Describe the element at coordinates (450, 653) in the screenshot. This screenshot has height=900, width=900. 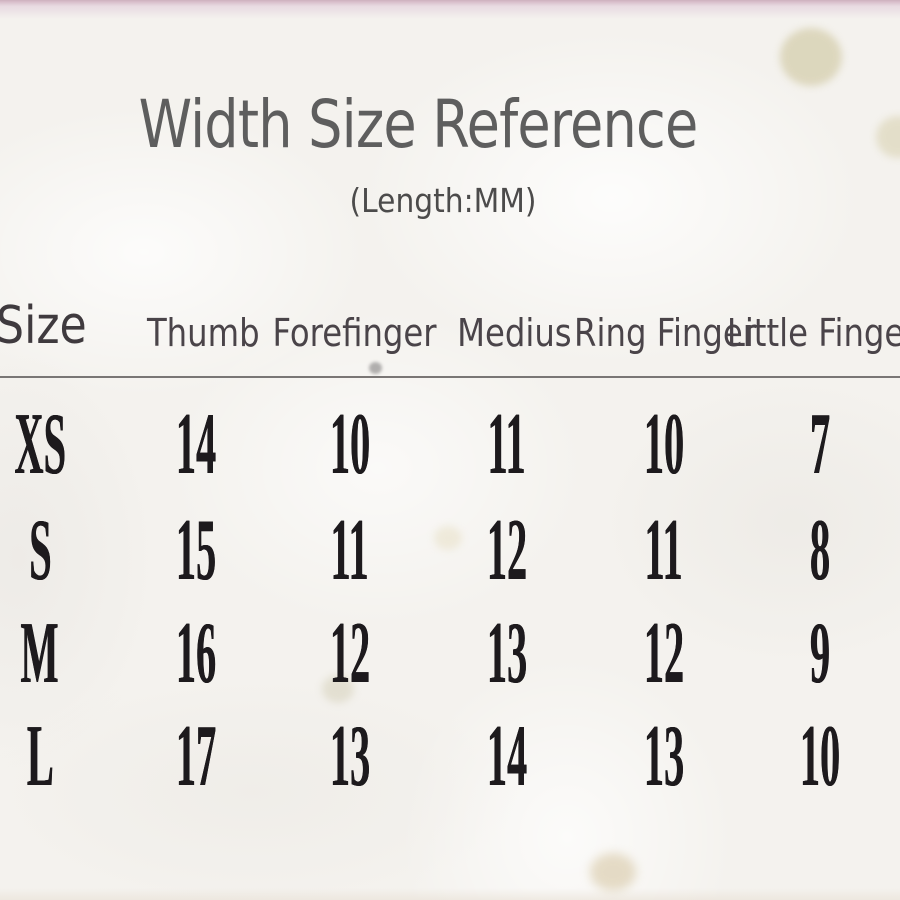
I see `table-row-m: M 16 12 13 12 9` at that location.